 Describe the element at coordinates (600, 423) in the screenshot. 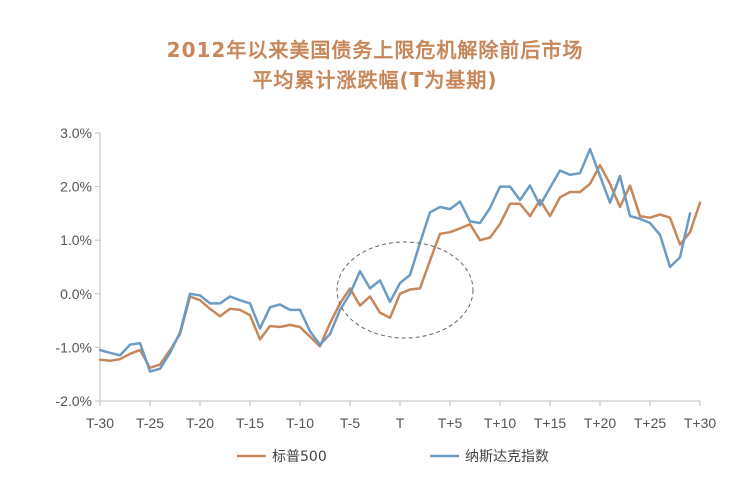

I see `x-tick-label: T+20` at that location.